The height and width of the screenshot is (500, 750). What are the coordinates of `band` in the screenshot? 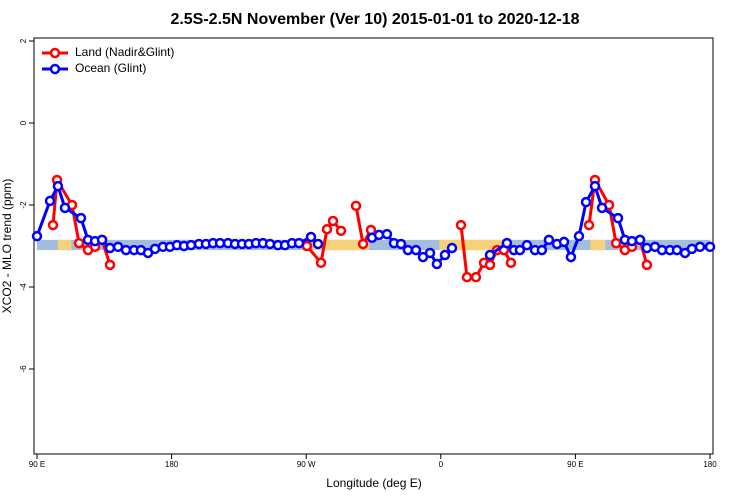 It's located at (373, 245).